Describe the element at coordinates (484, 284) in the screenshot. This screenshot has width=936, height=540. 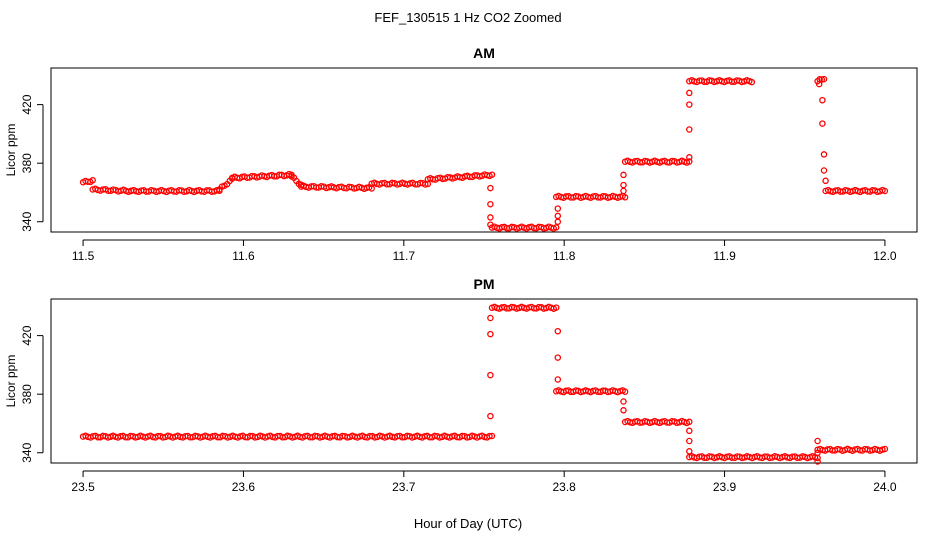
I see `pm-panel-title: PM` at that location.